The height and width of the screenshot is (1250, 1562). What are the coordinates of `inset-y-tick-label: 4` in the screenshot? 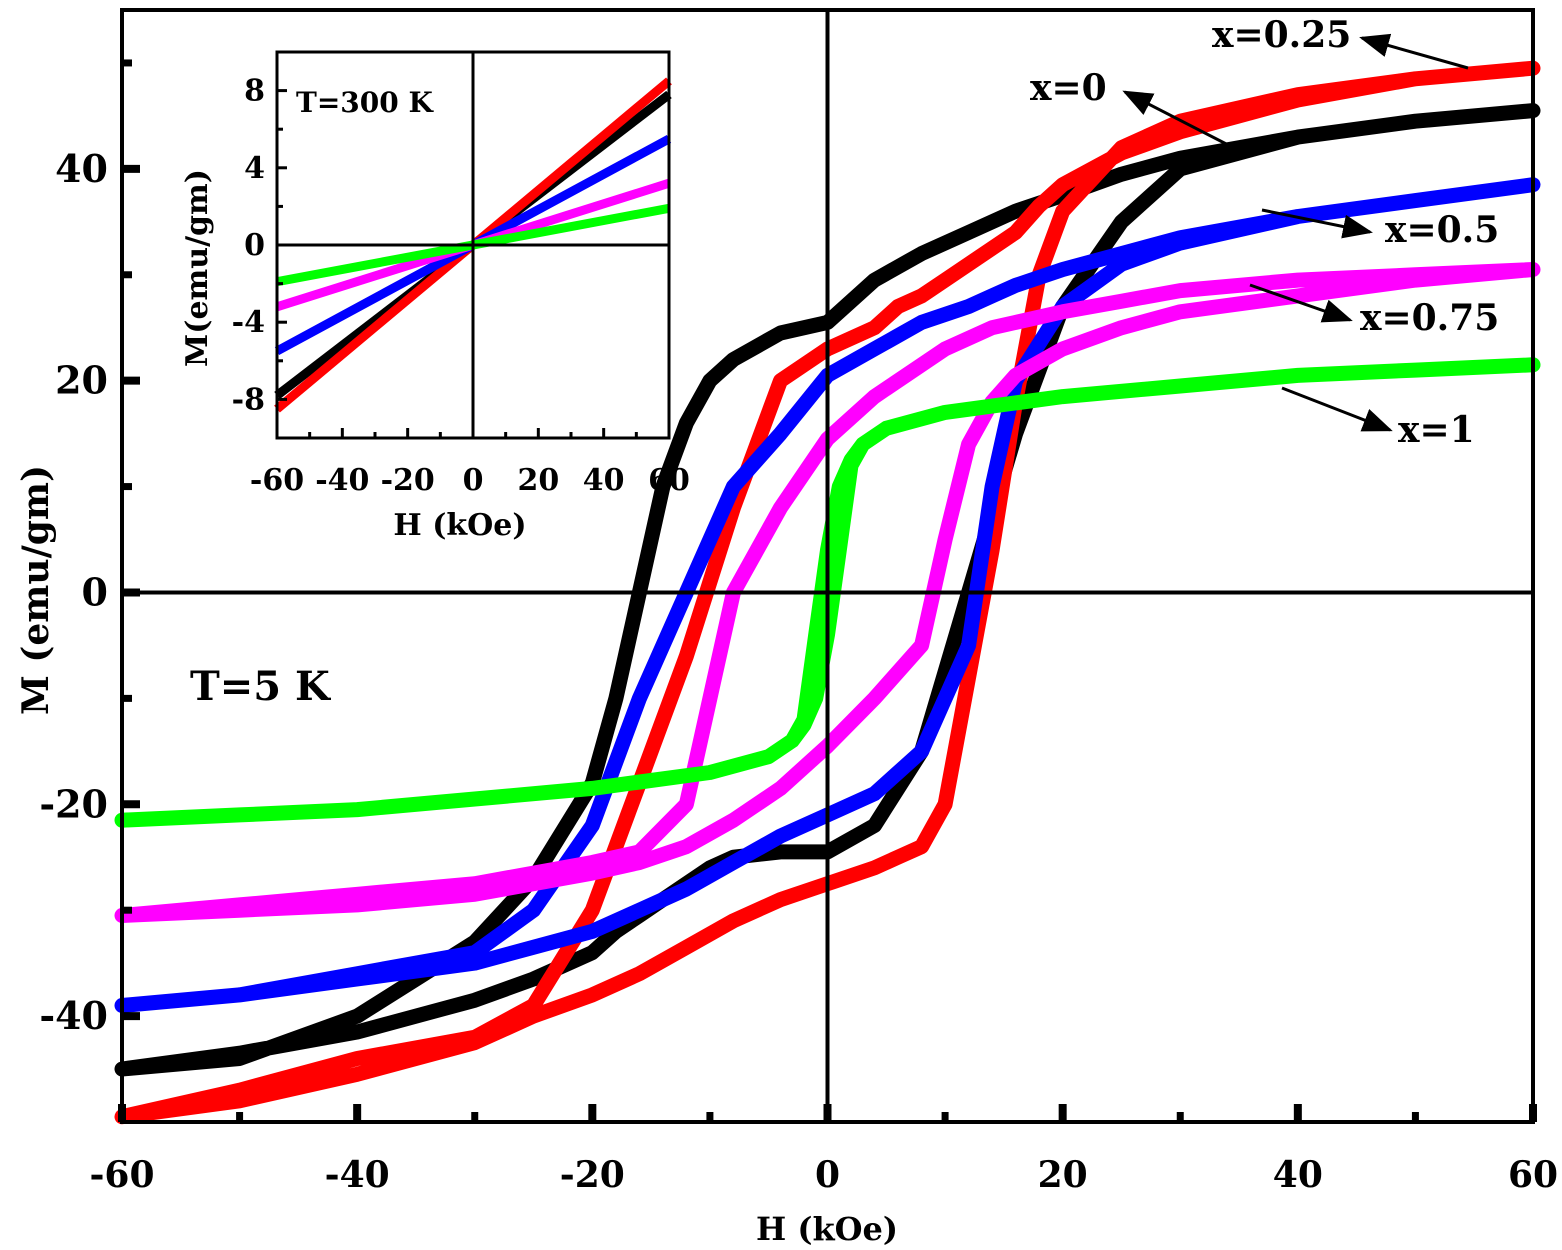 It's located at (254, 168).